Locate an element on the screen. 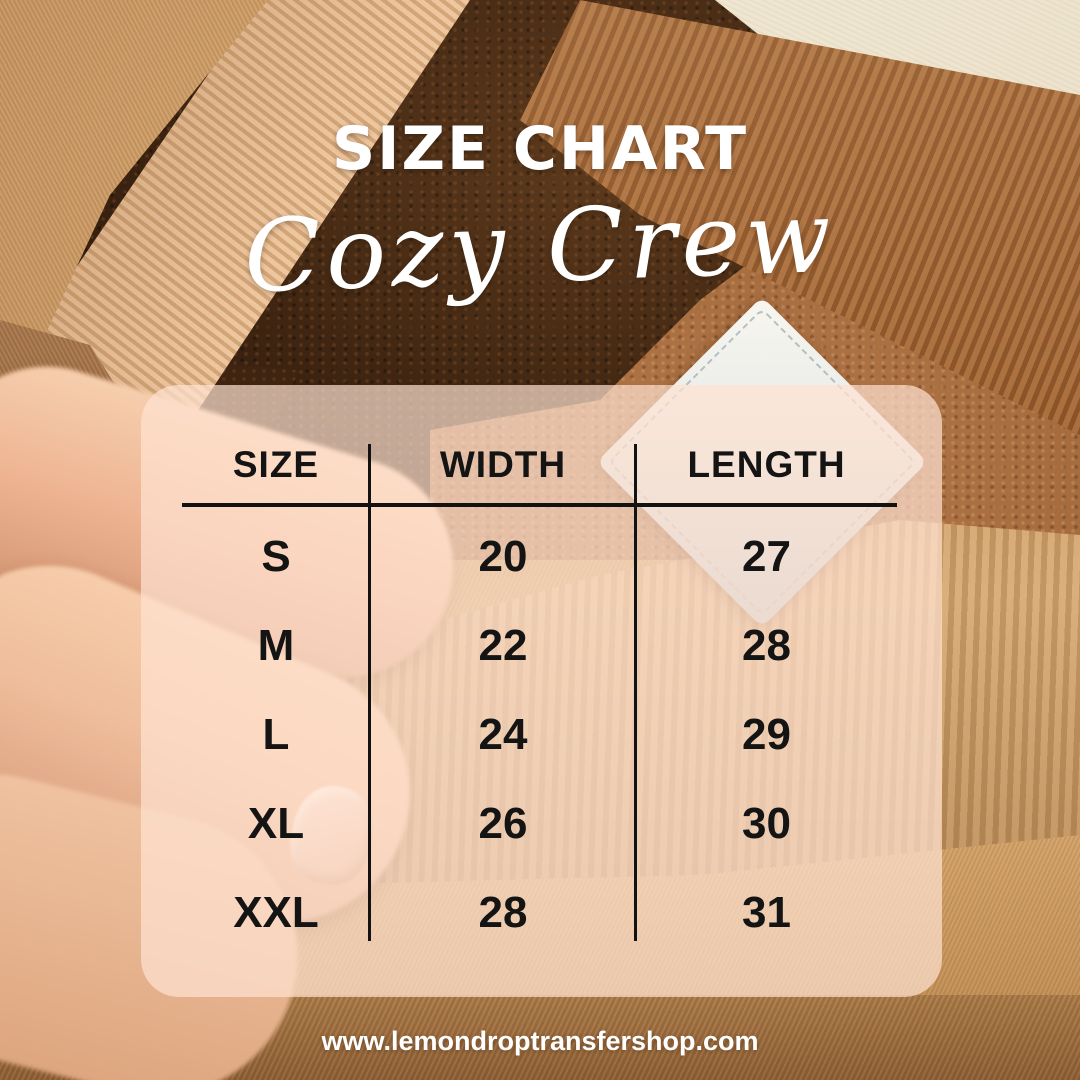 This screenshot has height=1080, width=1080. table-cell-length: 31 is located at coordinates (766, 912).